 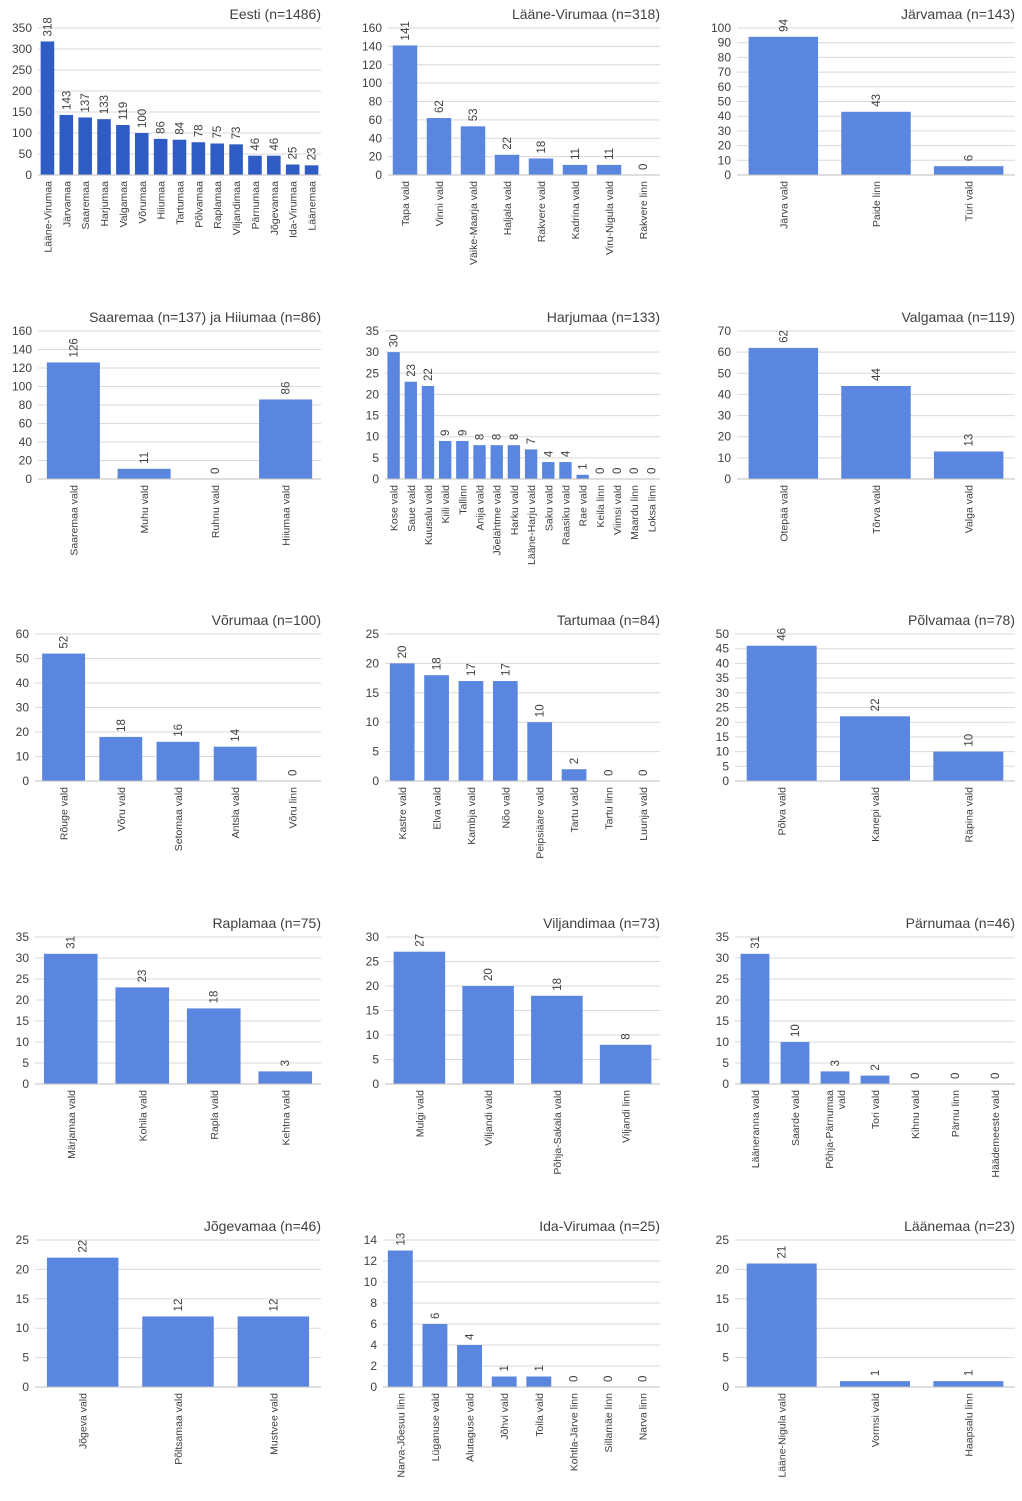 I want to click on category-label: Viimsi vald, so click(x=618, y=510).